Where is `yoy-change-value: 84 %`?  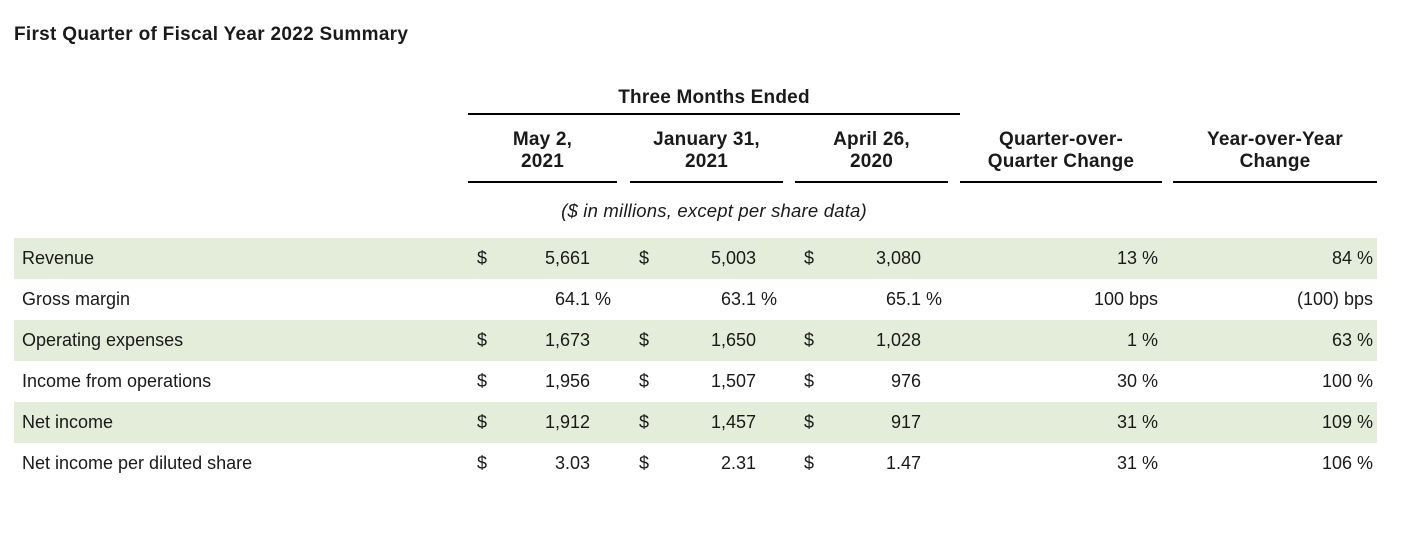
yoy-change-value: 84 % is located at coordinates (1352, 258).